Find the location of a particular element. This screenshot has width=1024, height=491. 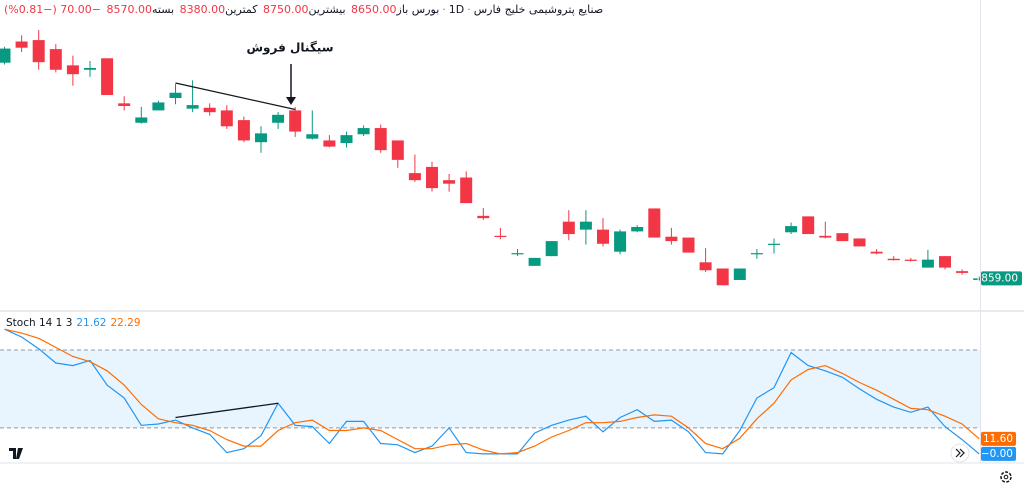

annotation: سیگنال فروش is located at coordinates (290, 73).